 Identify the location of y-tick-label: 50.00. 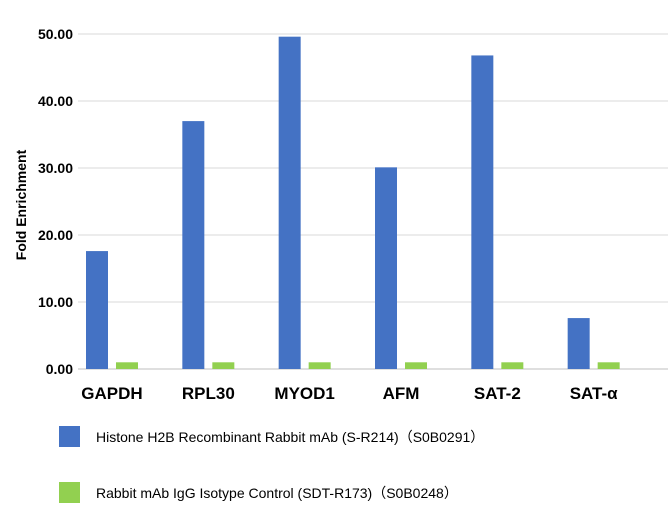
(55, 34).